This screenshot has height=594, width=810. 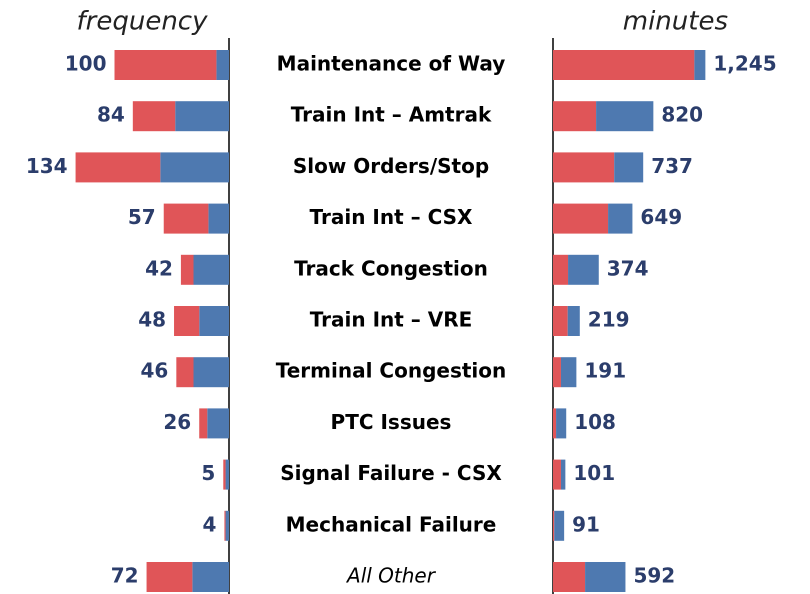 What do you see at coordinates (177, 422) in the screenshot?
I see `total-label: 26` at bounding box center [177, 422].